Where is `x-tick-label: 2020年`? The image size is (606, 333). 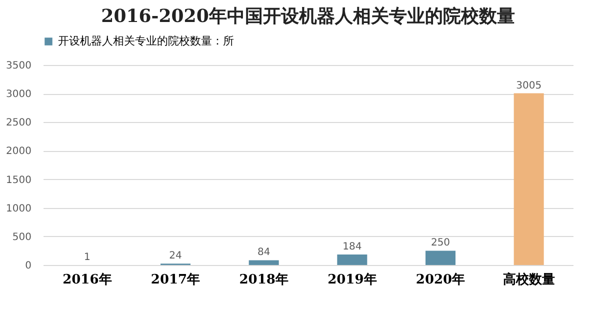
x-tick-label: 2020年 is located at coordinates (441, 280).